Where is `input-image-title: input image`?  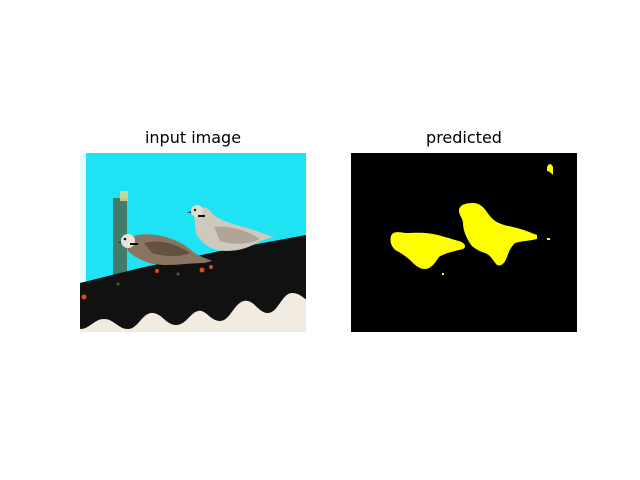 input-image-title: input image is located at coordinates (193, 137).